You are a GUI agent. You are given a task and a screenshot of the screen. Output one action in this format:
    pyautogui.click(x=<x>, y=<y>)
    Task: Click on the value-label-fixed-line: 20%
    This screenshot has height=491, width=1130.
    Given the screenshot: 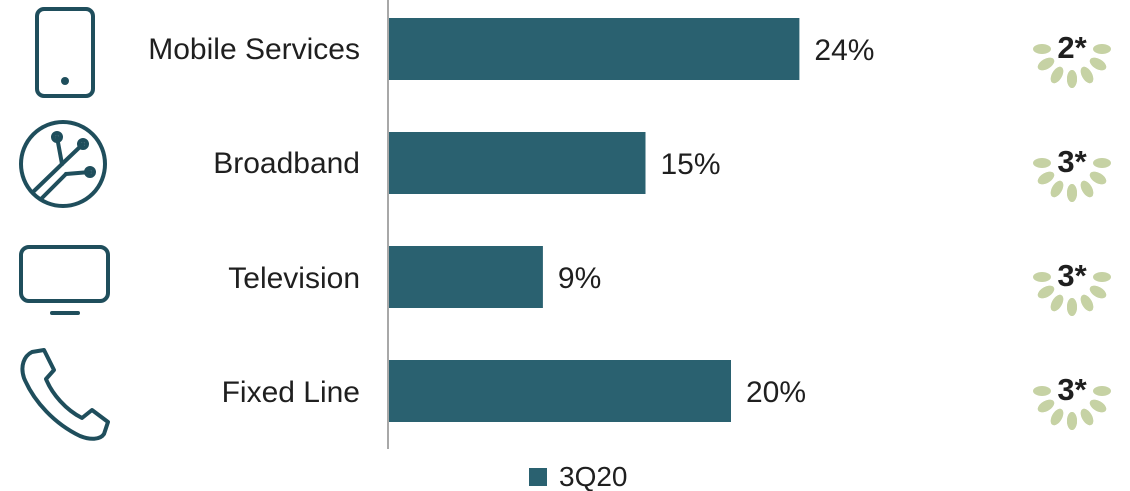 What is the action you would take?
    pyautogui.click(x=776, y=392)
    